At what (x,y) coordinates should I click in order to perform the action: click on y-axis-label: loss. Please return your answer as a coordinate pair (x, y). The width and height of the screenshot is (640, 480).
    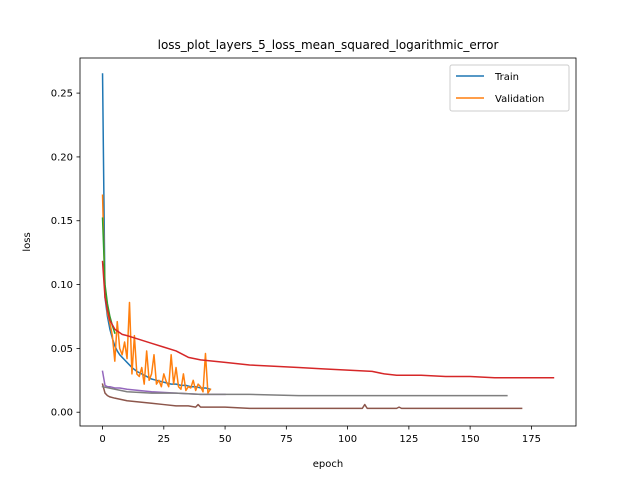
    Looking at the image, I should click on (27, 241).